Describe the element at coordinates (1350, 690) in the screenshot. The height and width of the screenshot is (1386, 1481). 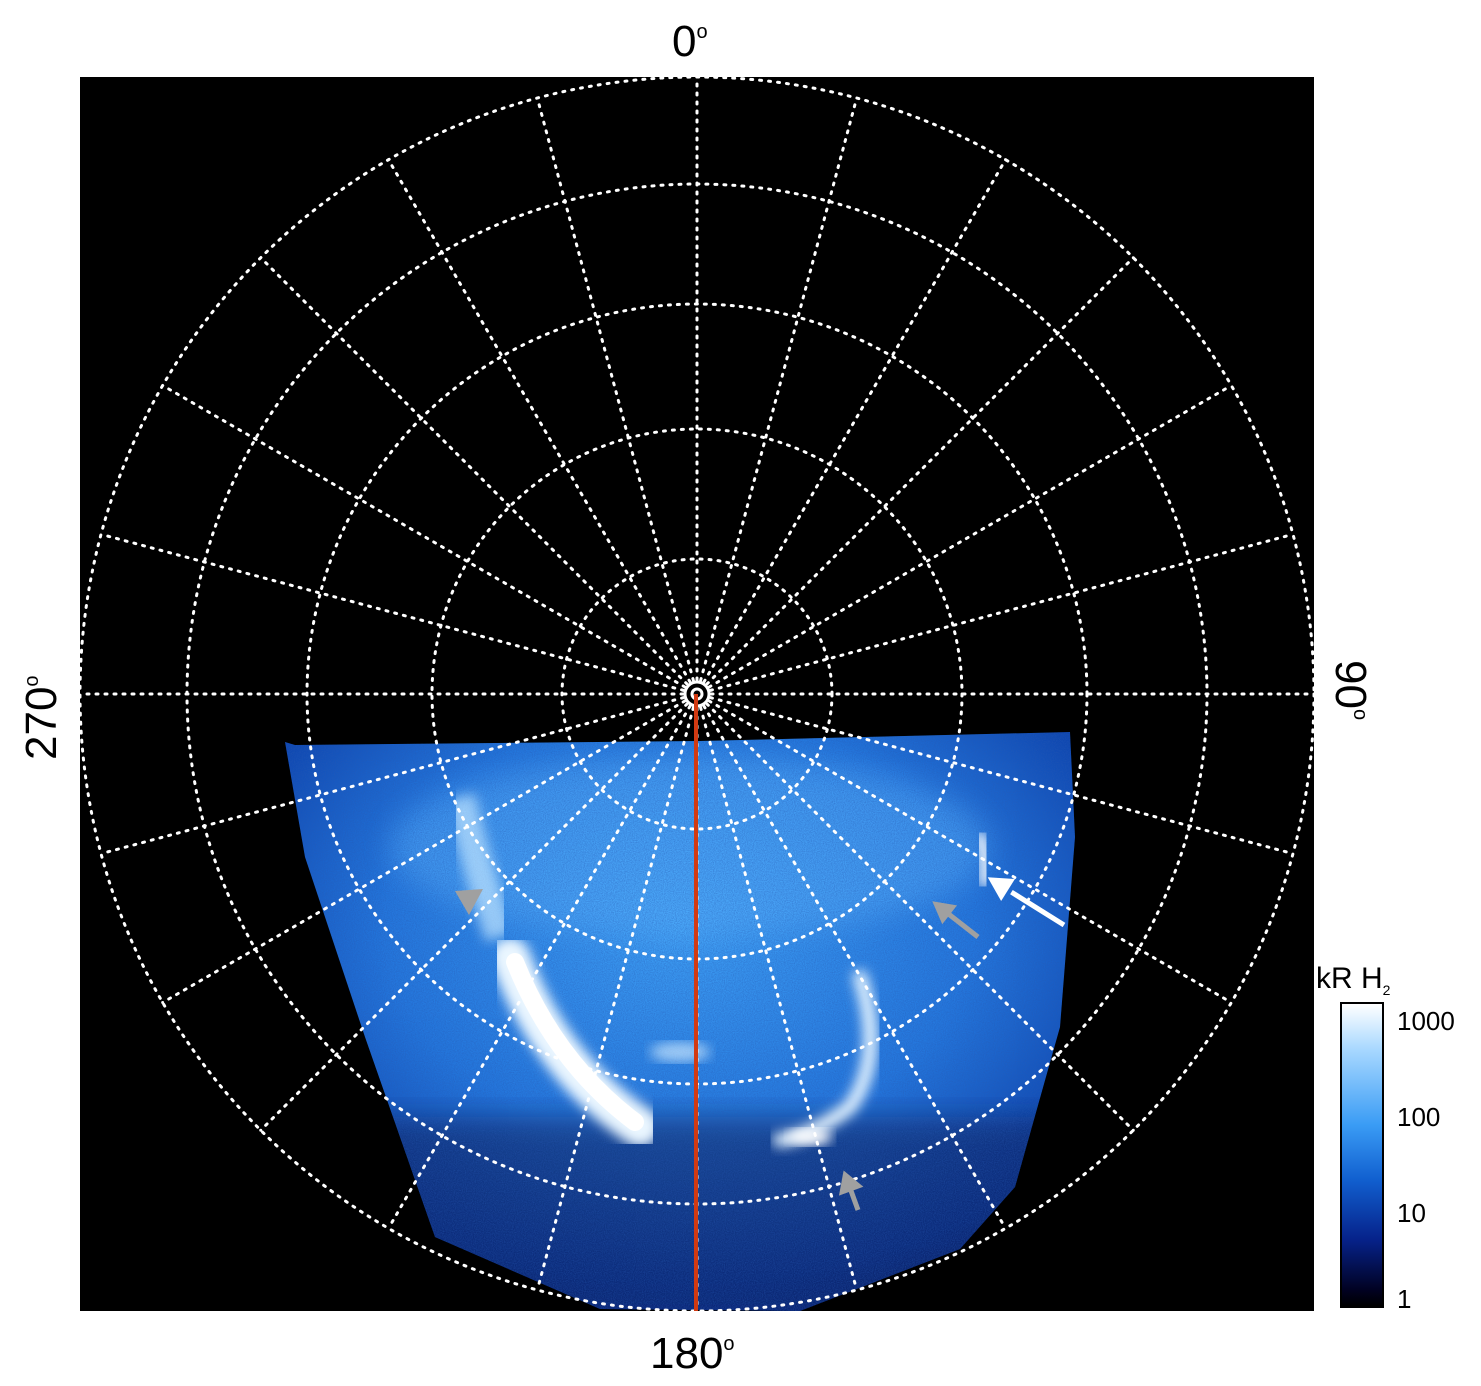
I see `longitude-label-90: 90o` at that location.